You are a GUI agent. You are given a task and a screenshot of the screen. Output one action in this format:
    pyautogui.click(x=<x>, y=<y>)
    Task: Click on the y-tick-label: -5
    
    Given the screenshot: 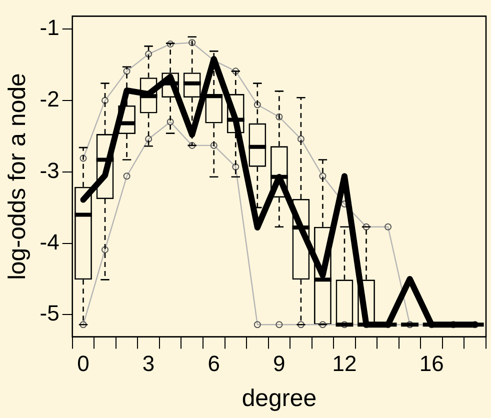 What is the action you would take?
    pyautogui.click(x=50, y=313)
    